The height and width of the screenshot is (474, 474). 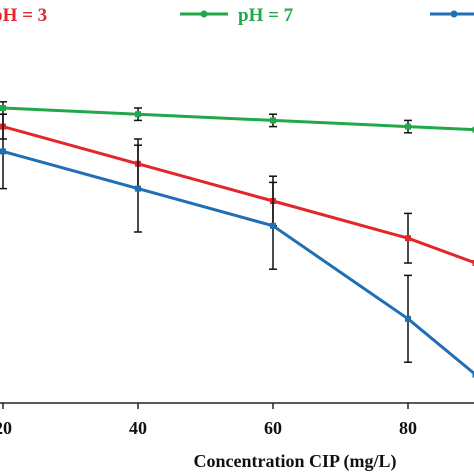 I want to click on x-tick-label: 20, so click(x=6, y=428).